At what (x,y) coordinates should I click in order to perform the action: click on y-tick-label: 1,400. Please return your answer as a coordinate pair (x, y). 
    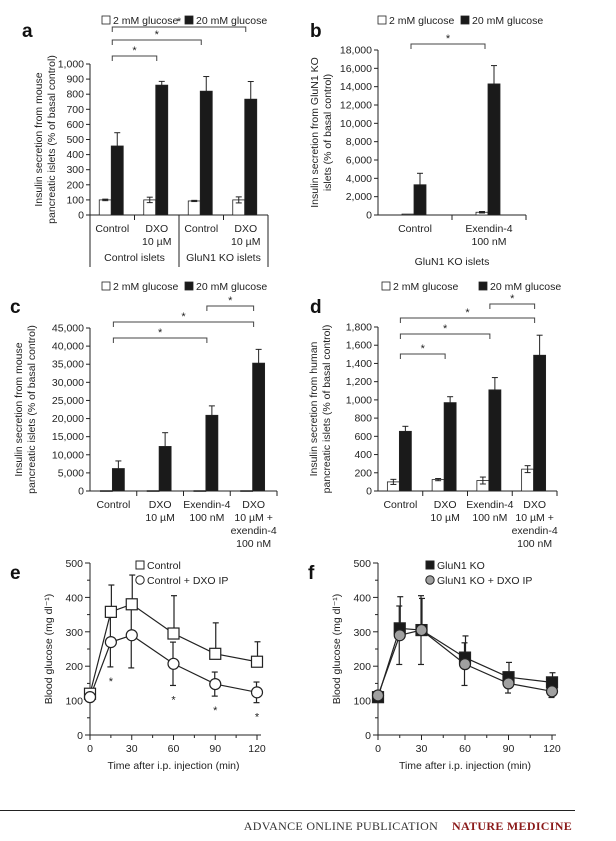
    Looking at the image, I should click on (359, 364).